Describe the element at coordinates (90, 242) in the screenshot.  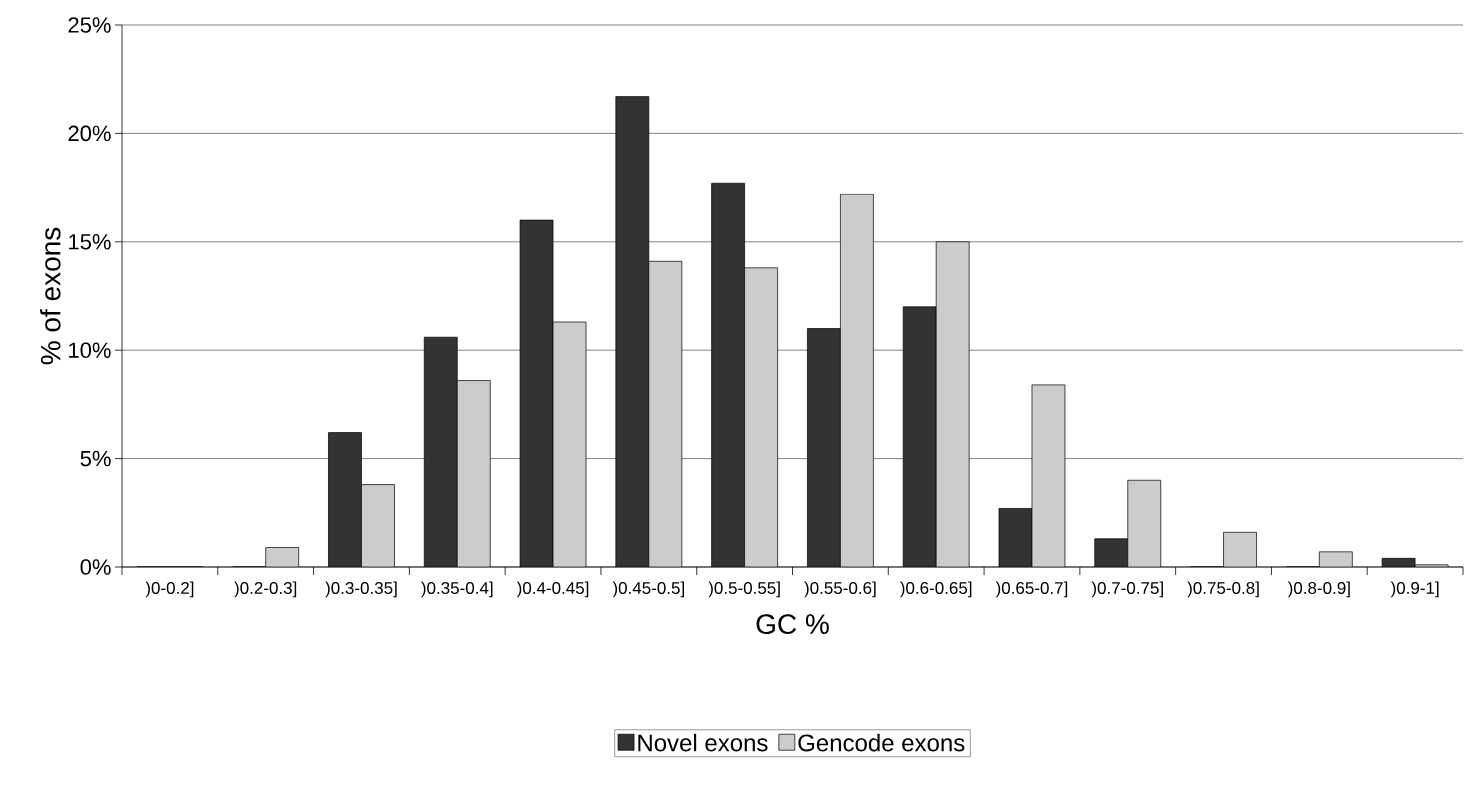
I see `y-tick-label: 15%` at that location.